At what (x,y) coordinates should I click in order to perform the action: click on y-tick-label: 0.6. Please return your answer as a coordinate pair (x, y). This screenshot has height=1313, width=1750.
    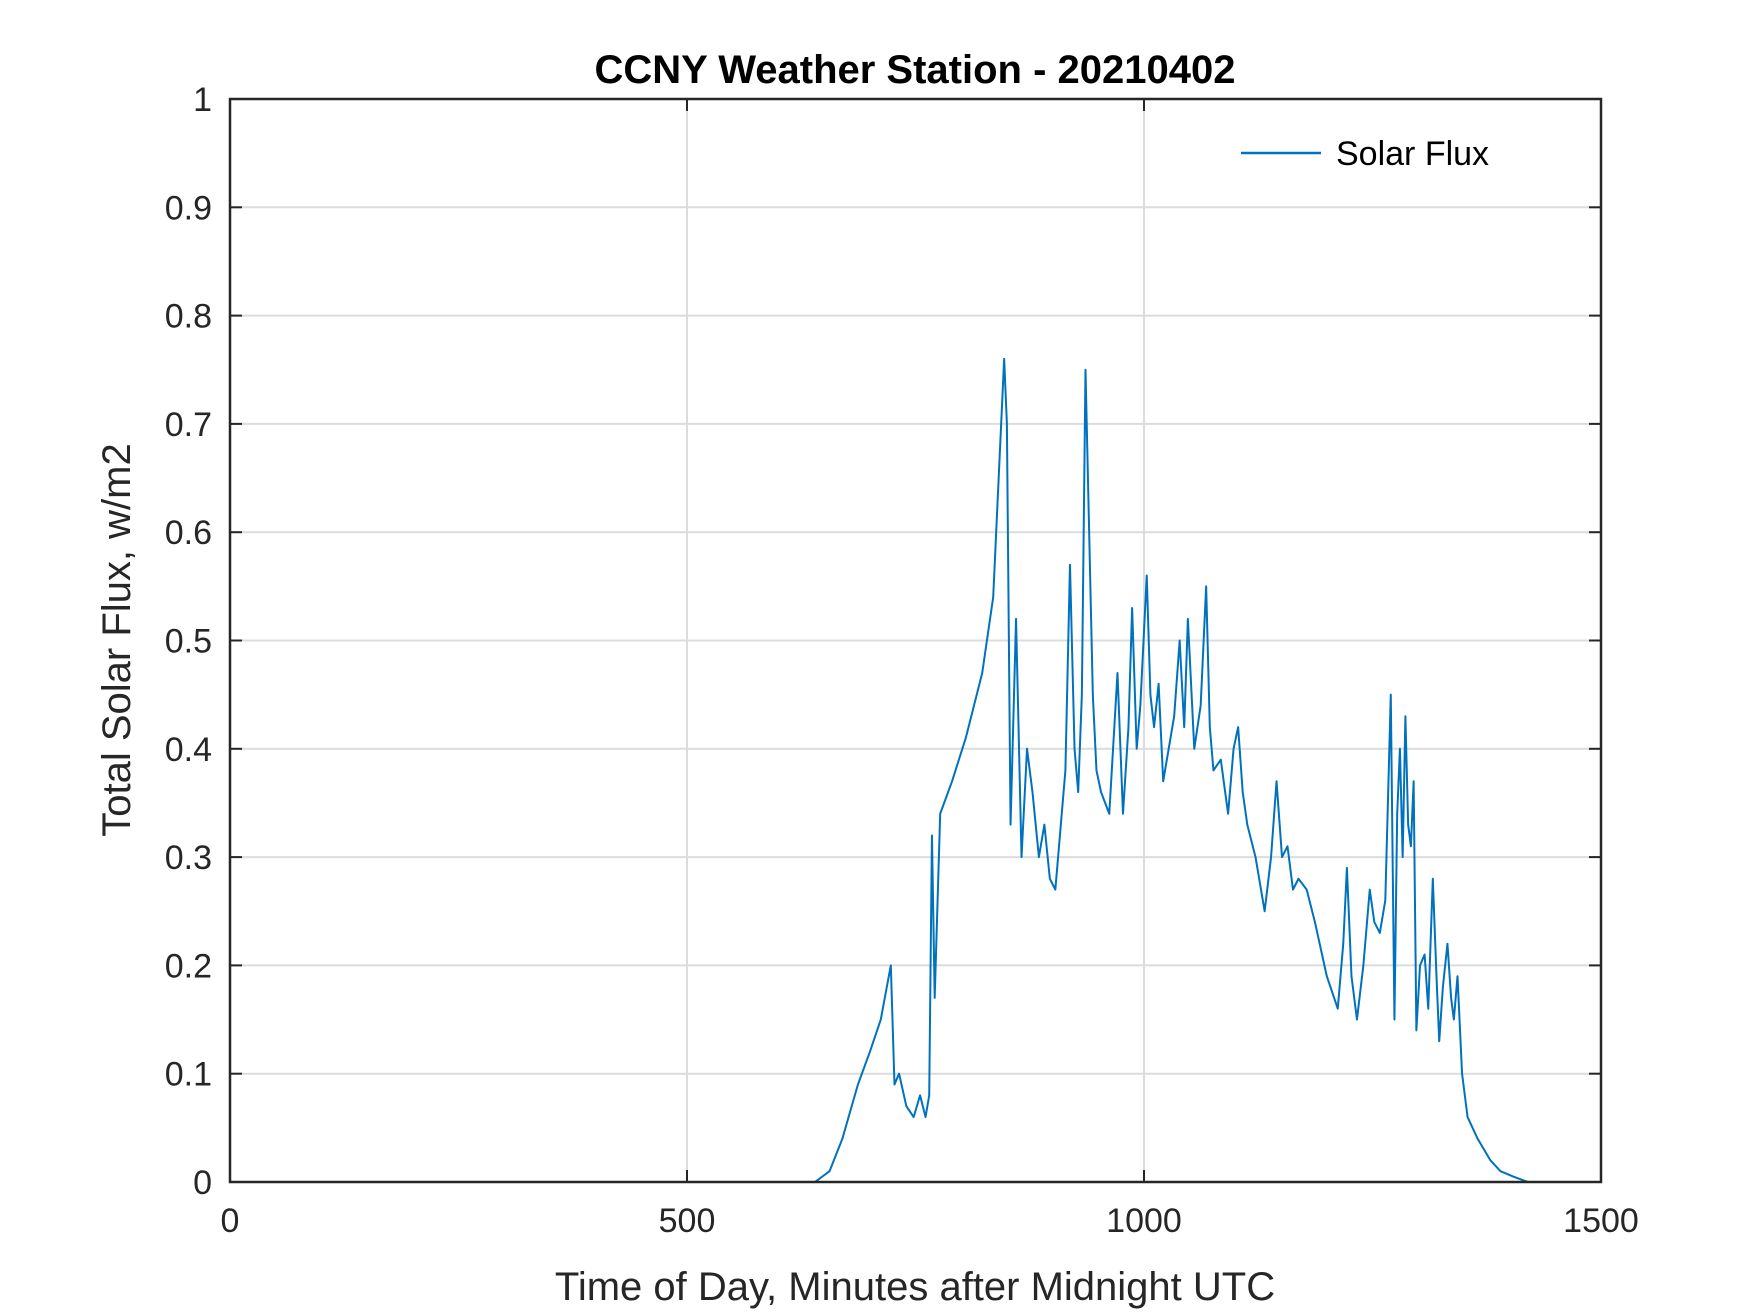
    Looking at the image, I should click on (188, 533).